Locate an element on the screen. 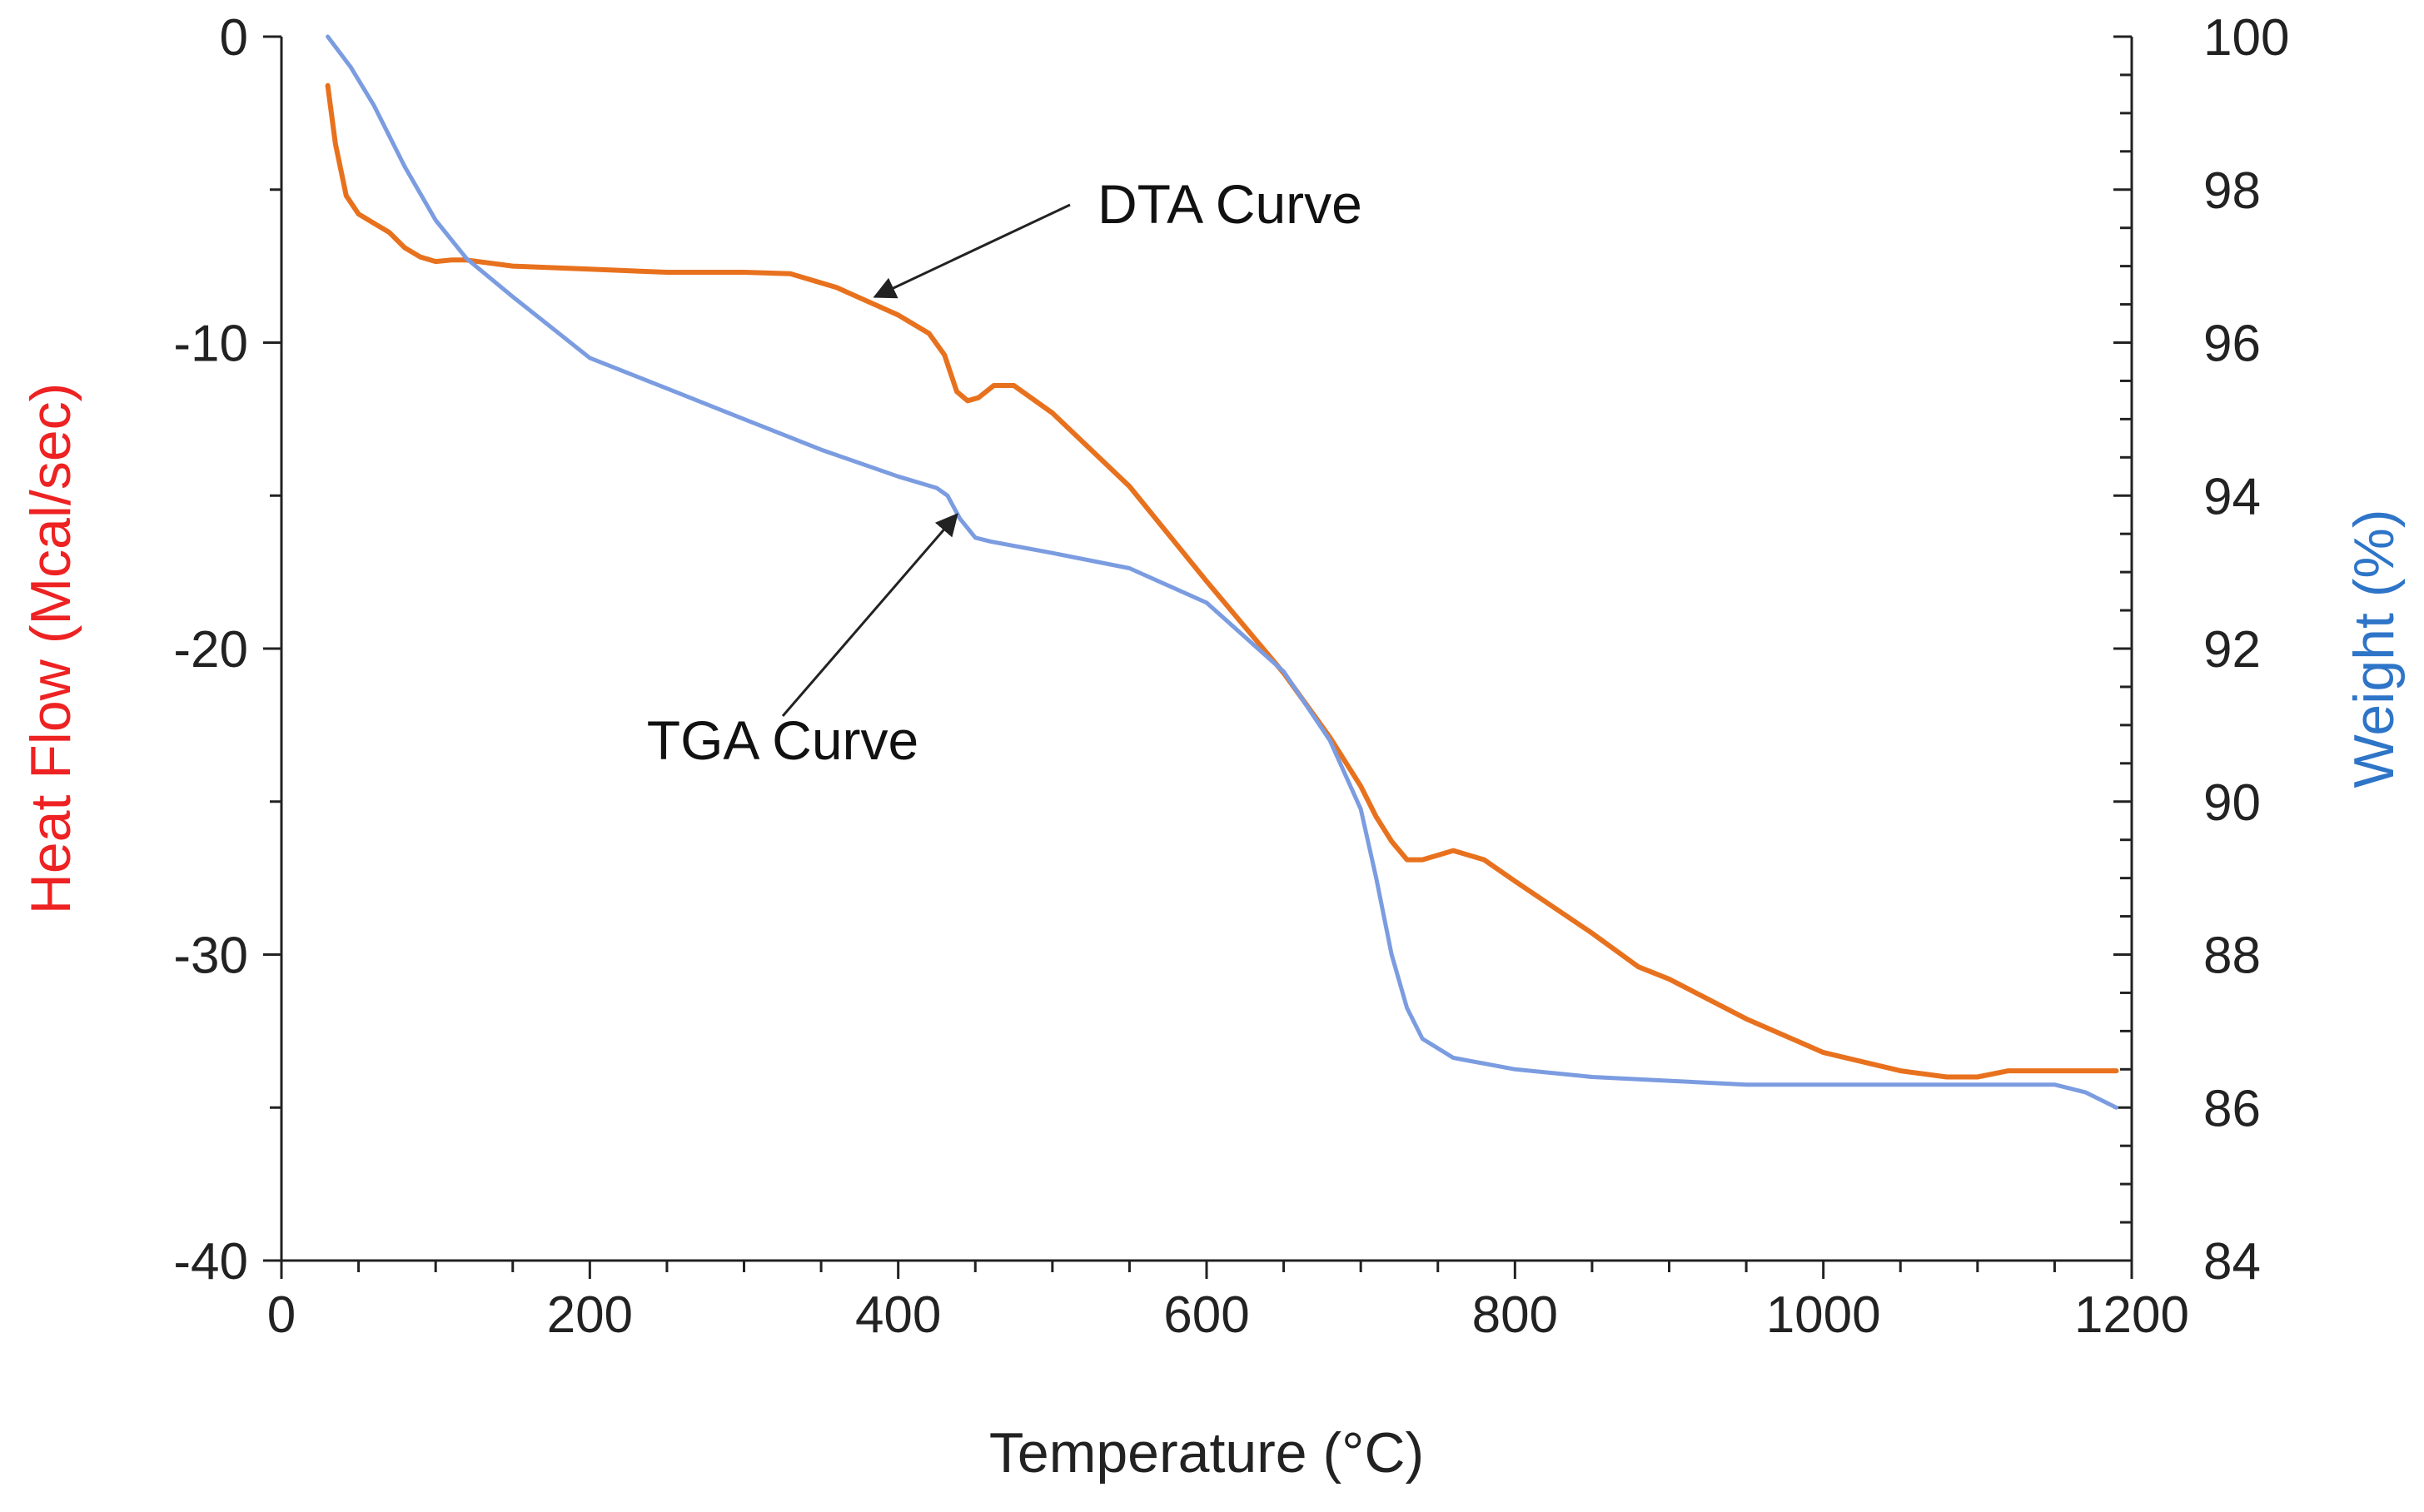  x-tick-label: 1000 is located at coordinates (1823, 1315).